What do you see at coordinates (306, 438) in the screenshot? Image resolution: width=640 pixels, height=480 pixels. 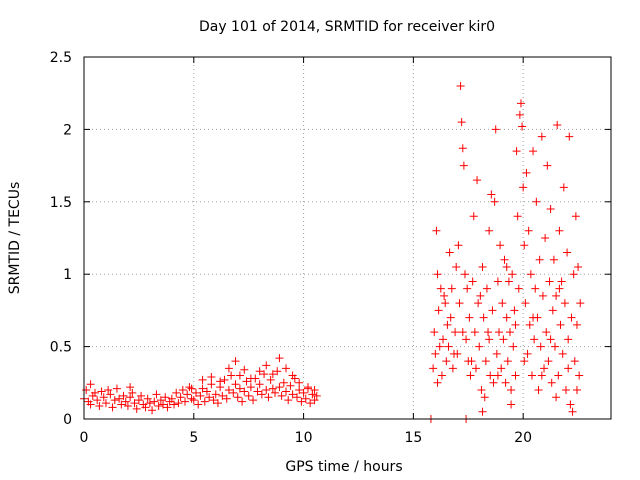 I see `x-axis-tick-labels: 0 5 10 15 20` at bounding box center [306, 438].